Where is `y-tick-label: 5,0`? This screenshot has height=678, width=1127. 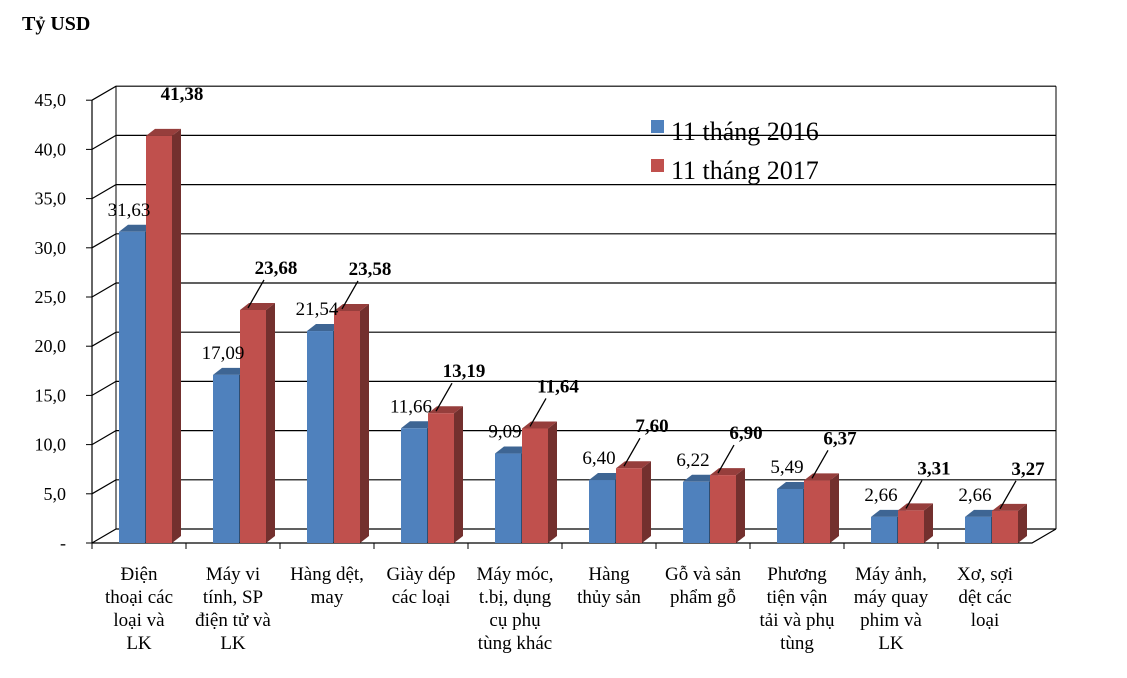 y-tick-label: 5,0 is located at coordinates (55, 494).